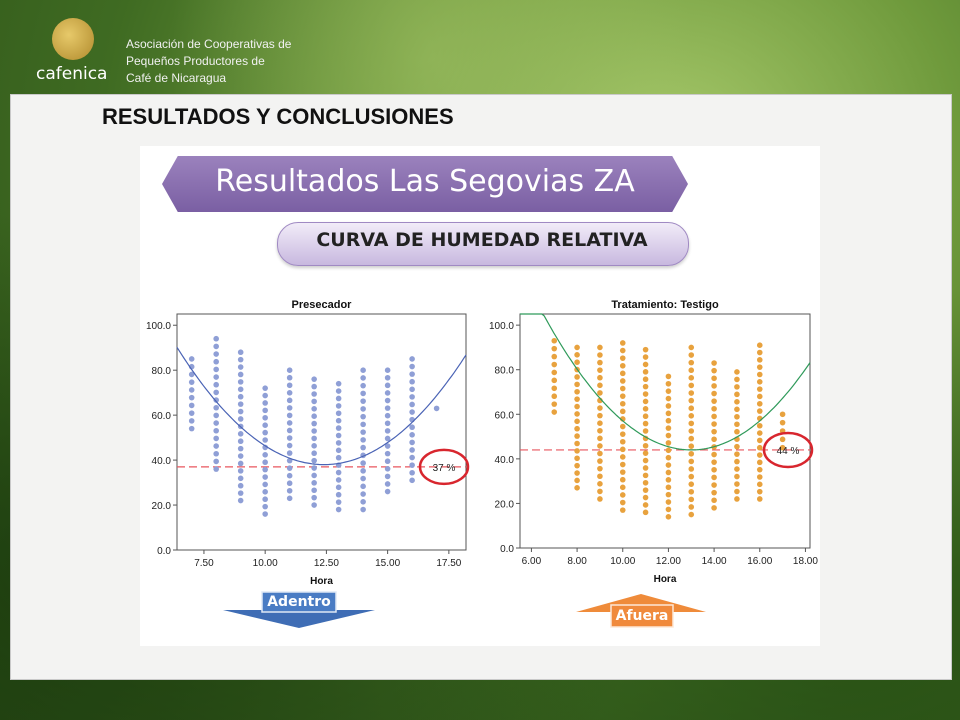 This screenshot has width=960, height=720. What do you see at coordinates (805, 561) in the screenshot?
I see `testigo-x-tick-label: 18.00` at bounding box center [805, 561].